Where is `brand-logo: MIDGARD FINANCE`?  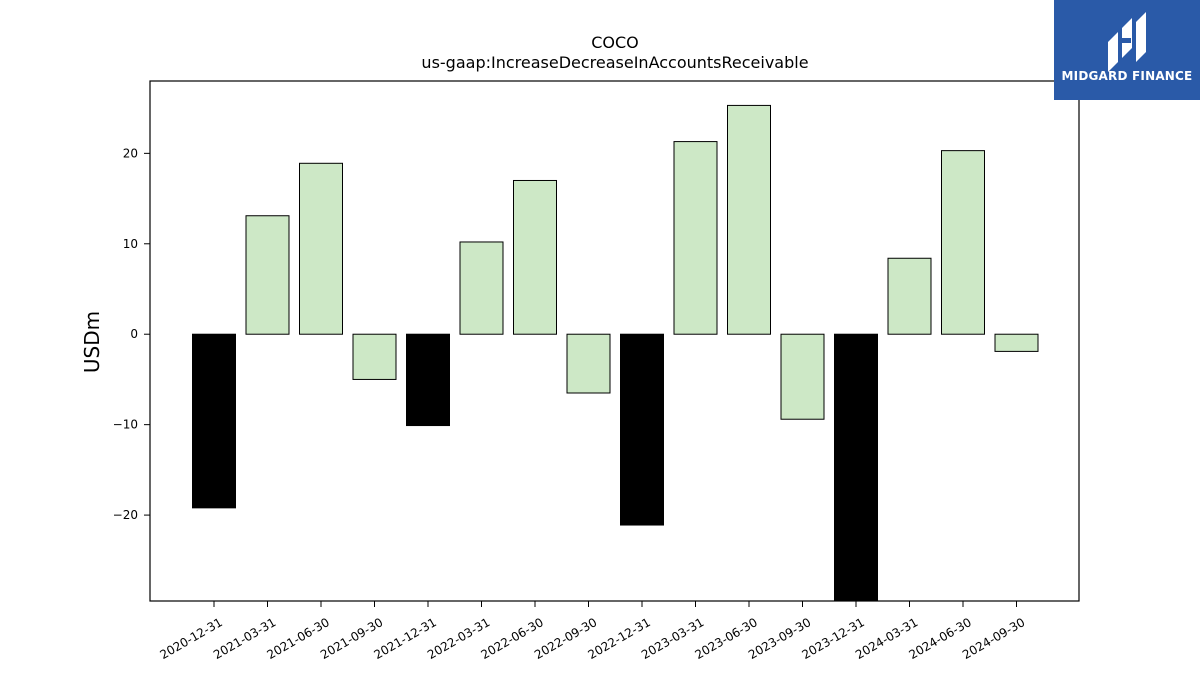 brand-logo: MIDGARD FINANCE is located at coordinates (1127, 50).